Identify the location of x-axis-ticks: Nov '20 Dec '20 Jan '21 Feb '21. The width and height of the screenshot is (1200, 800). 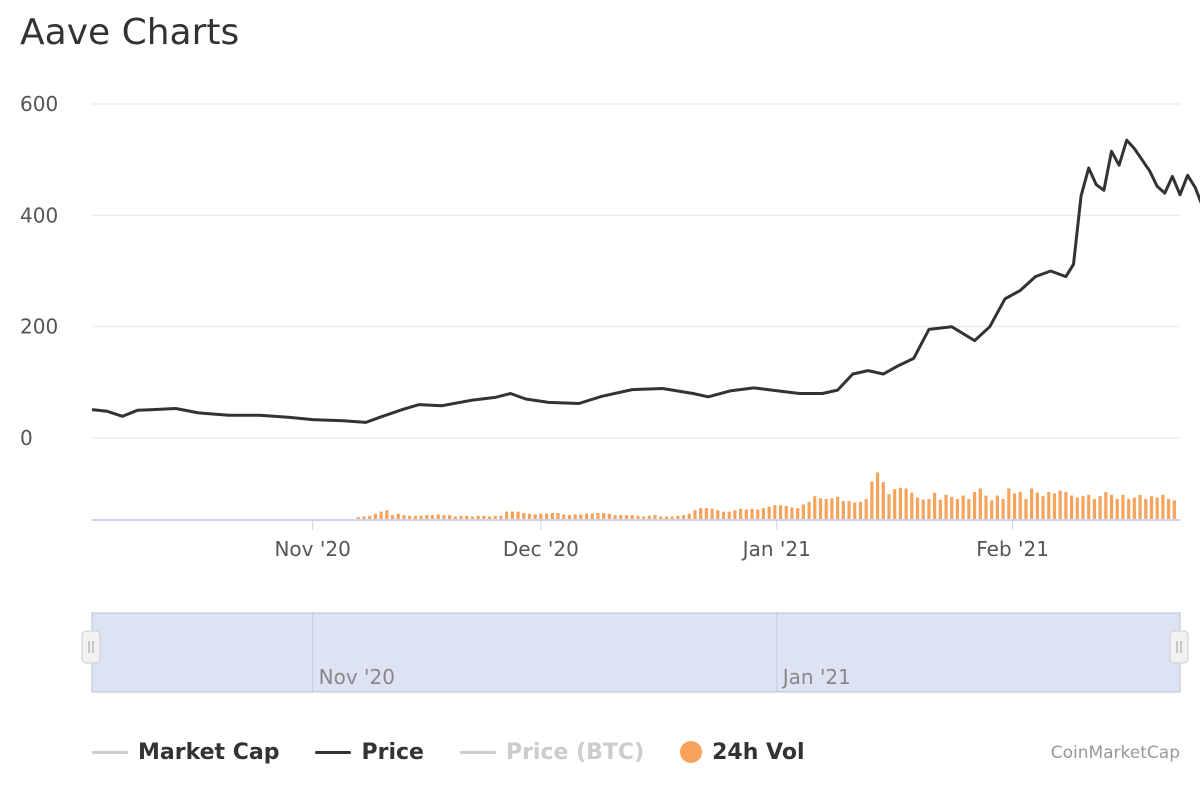
(661, 540).